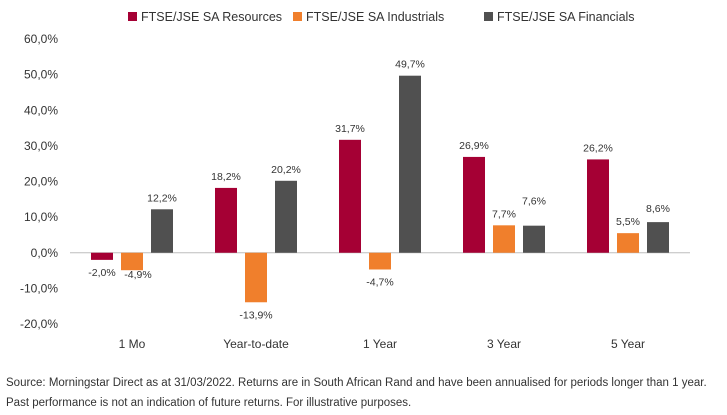 This screenshot has width=727, height=415. What do you see at coordinates (504, 344) in the screenshot?
I see `x-tick-label: 3 Year` at bounding box center [504, 344].